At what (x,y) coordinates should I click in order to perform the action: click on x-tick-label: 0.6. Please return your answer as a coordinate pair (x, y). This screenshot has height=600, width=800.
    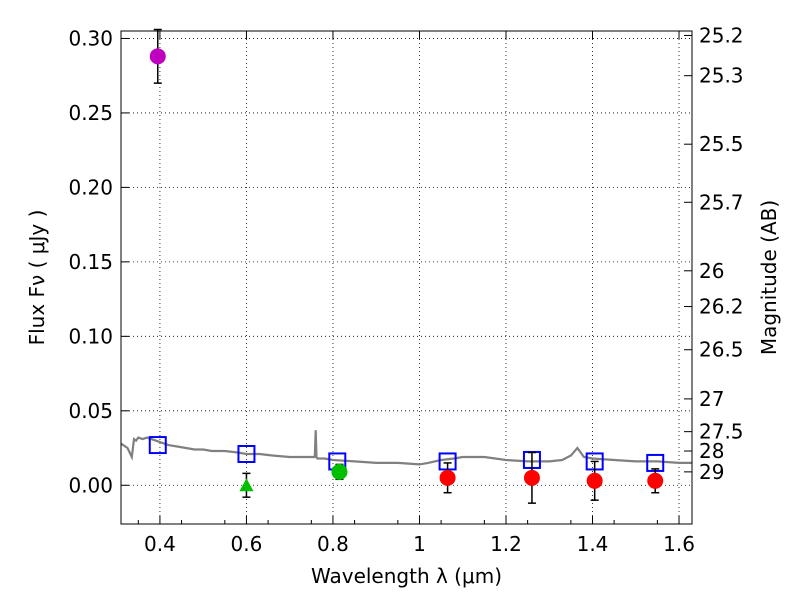
    Looking at the image, I should click on (247, 544).